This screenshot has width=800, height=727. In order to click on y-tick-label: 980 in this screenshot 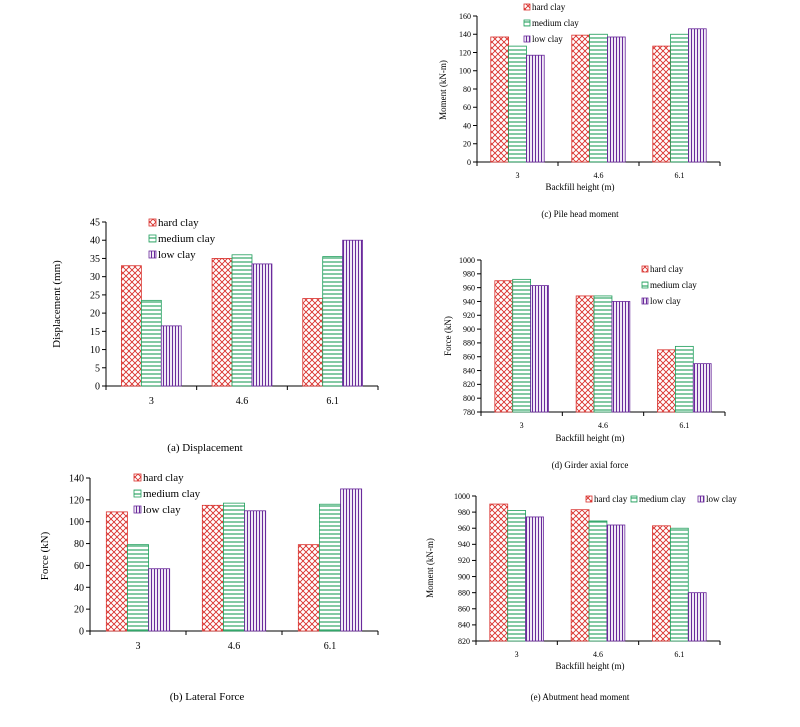, I will do `click(469, 274)`.